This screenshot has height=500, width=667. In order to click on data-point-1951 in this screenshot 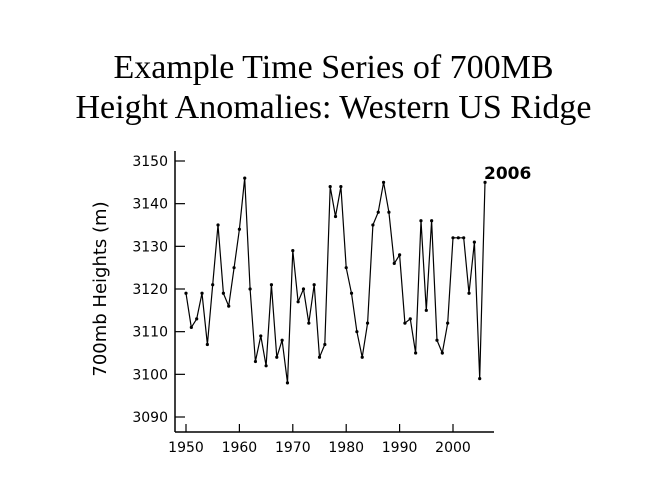, I will do `click(191, 327)`.